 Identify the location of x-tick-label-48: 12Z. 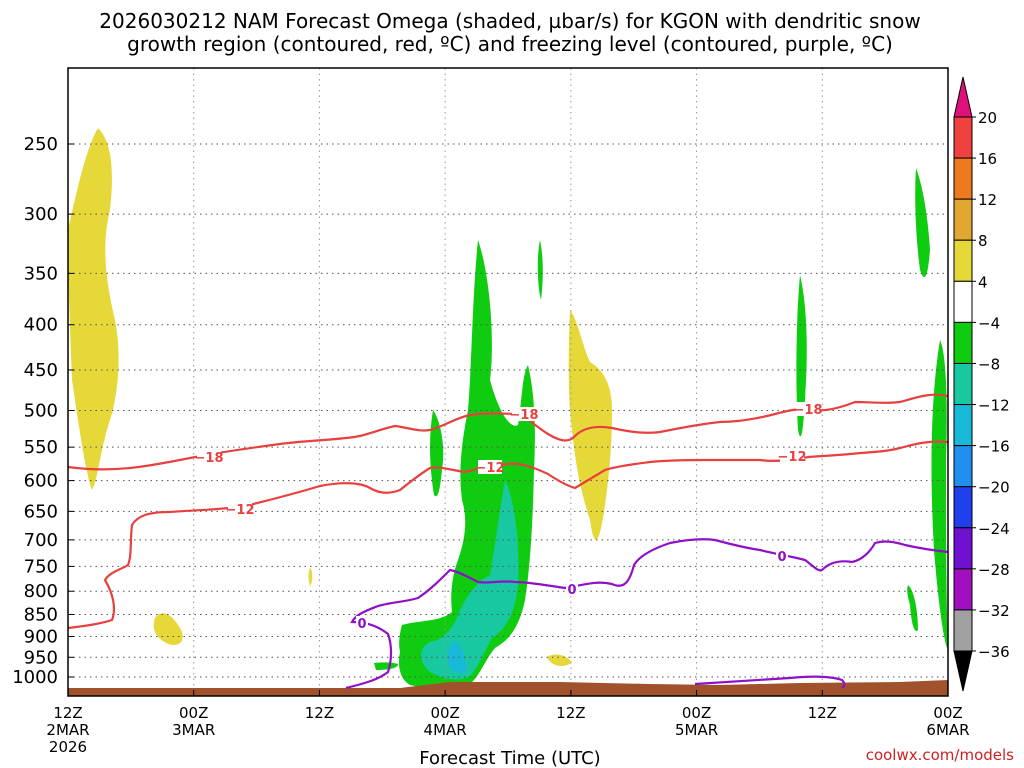
(570, 713).